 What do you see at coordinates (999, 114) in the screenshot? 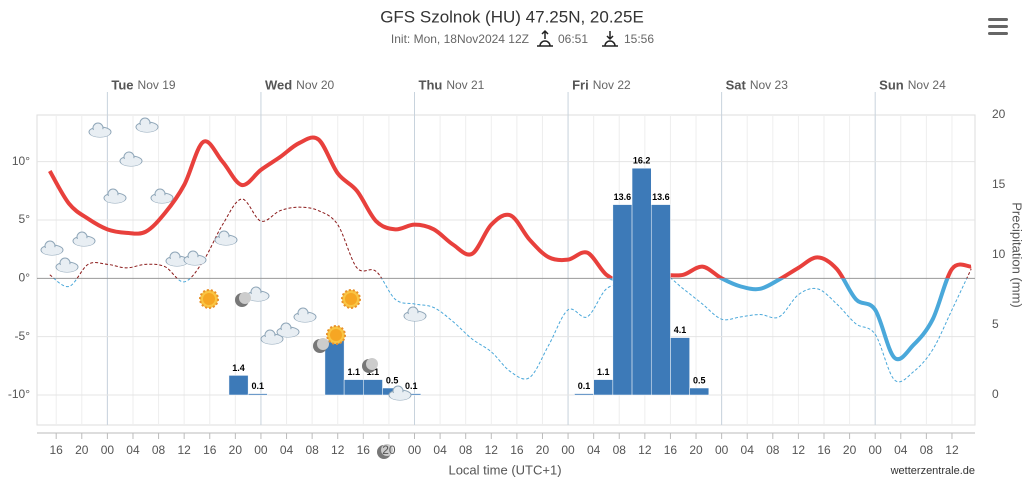
I see `y2-tick-label: 20` at bounding box center [999, 114].